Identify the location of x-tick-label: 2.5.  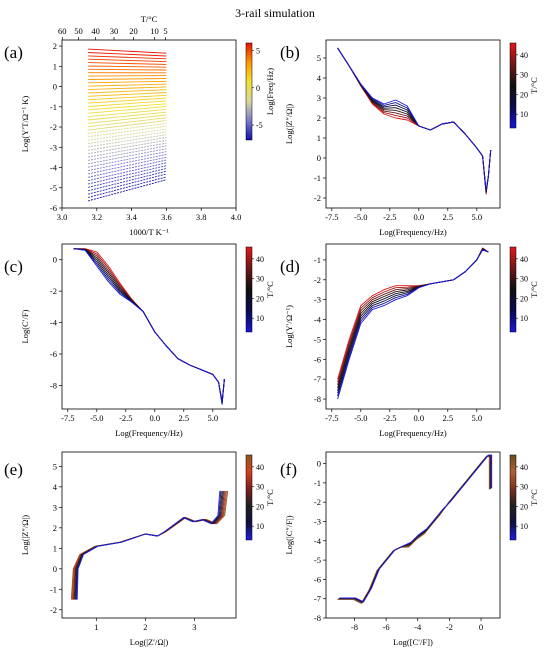
(447, 418).